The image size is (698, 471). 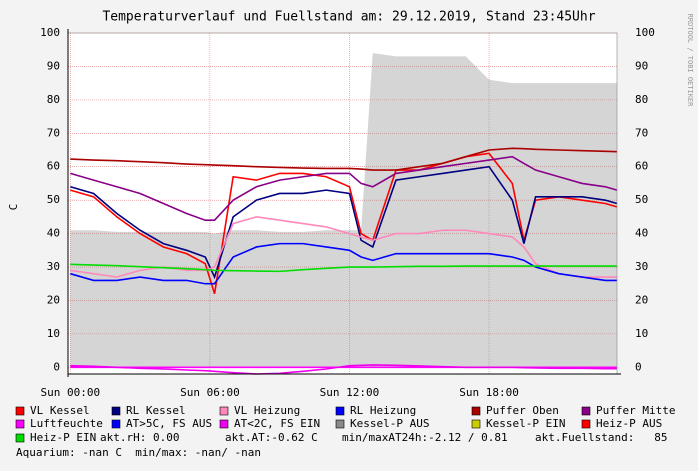 What do you see at coordinates (53, 99) in the screenshot?
I see `y-tick-label: 80` at bounding box center [53, 99].